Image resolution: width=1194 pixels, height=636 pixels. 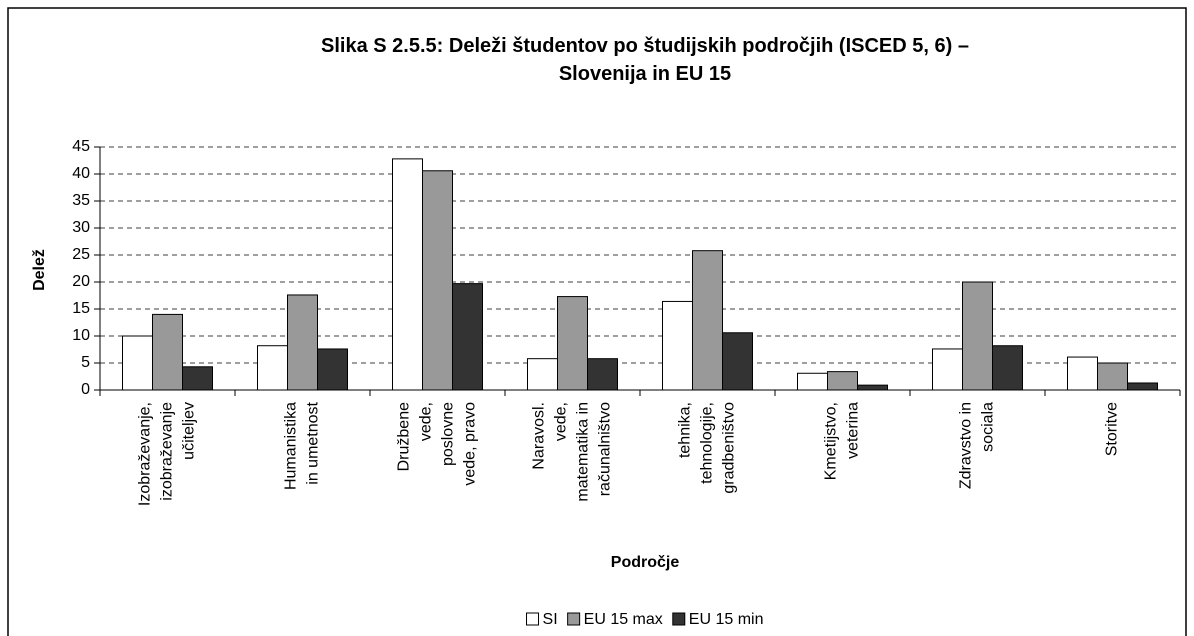 I want to click on x-tick-label: Izobraževanje, izobraževanje učiteljev, so click(x=167, y=454).